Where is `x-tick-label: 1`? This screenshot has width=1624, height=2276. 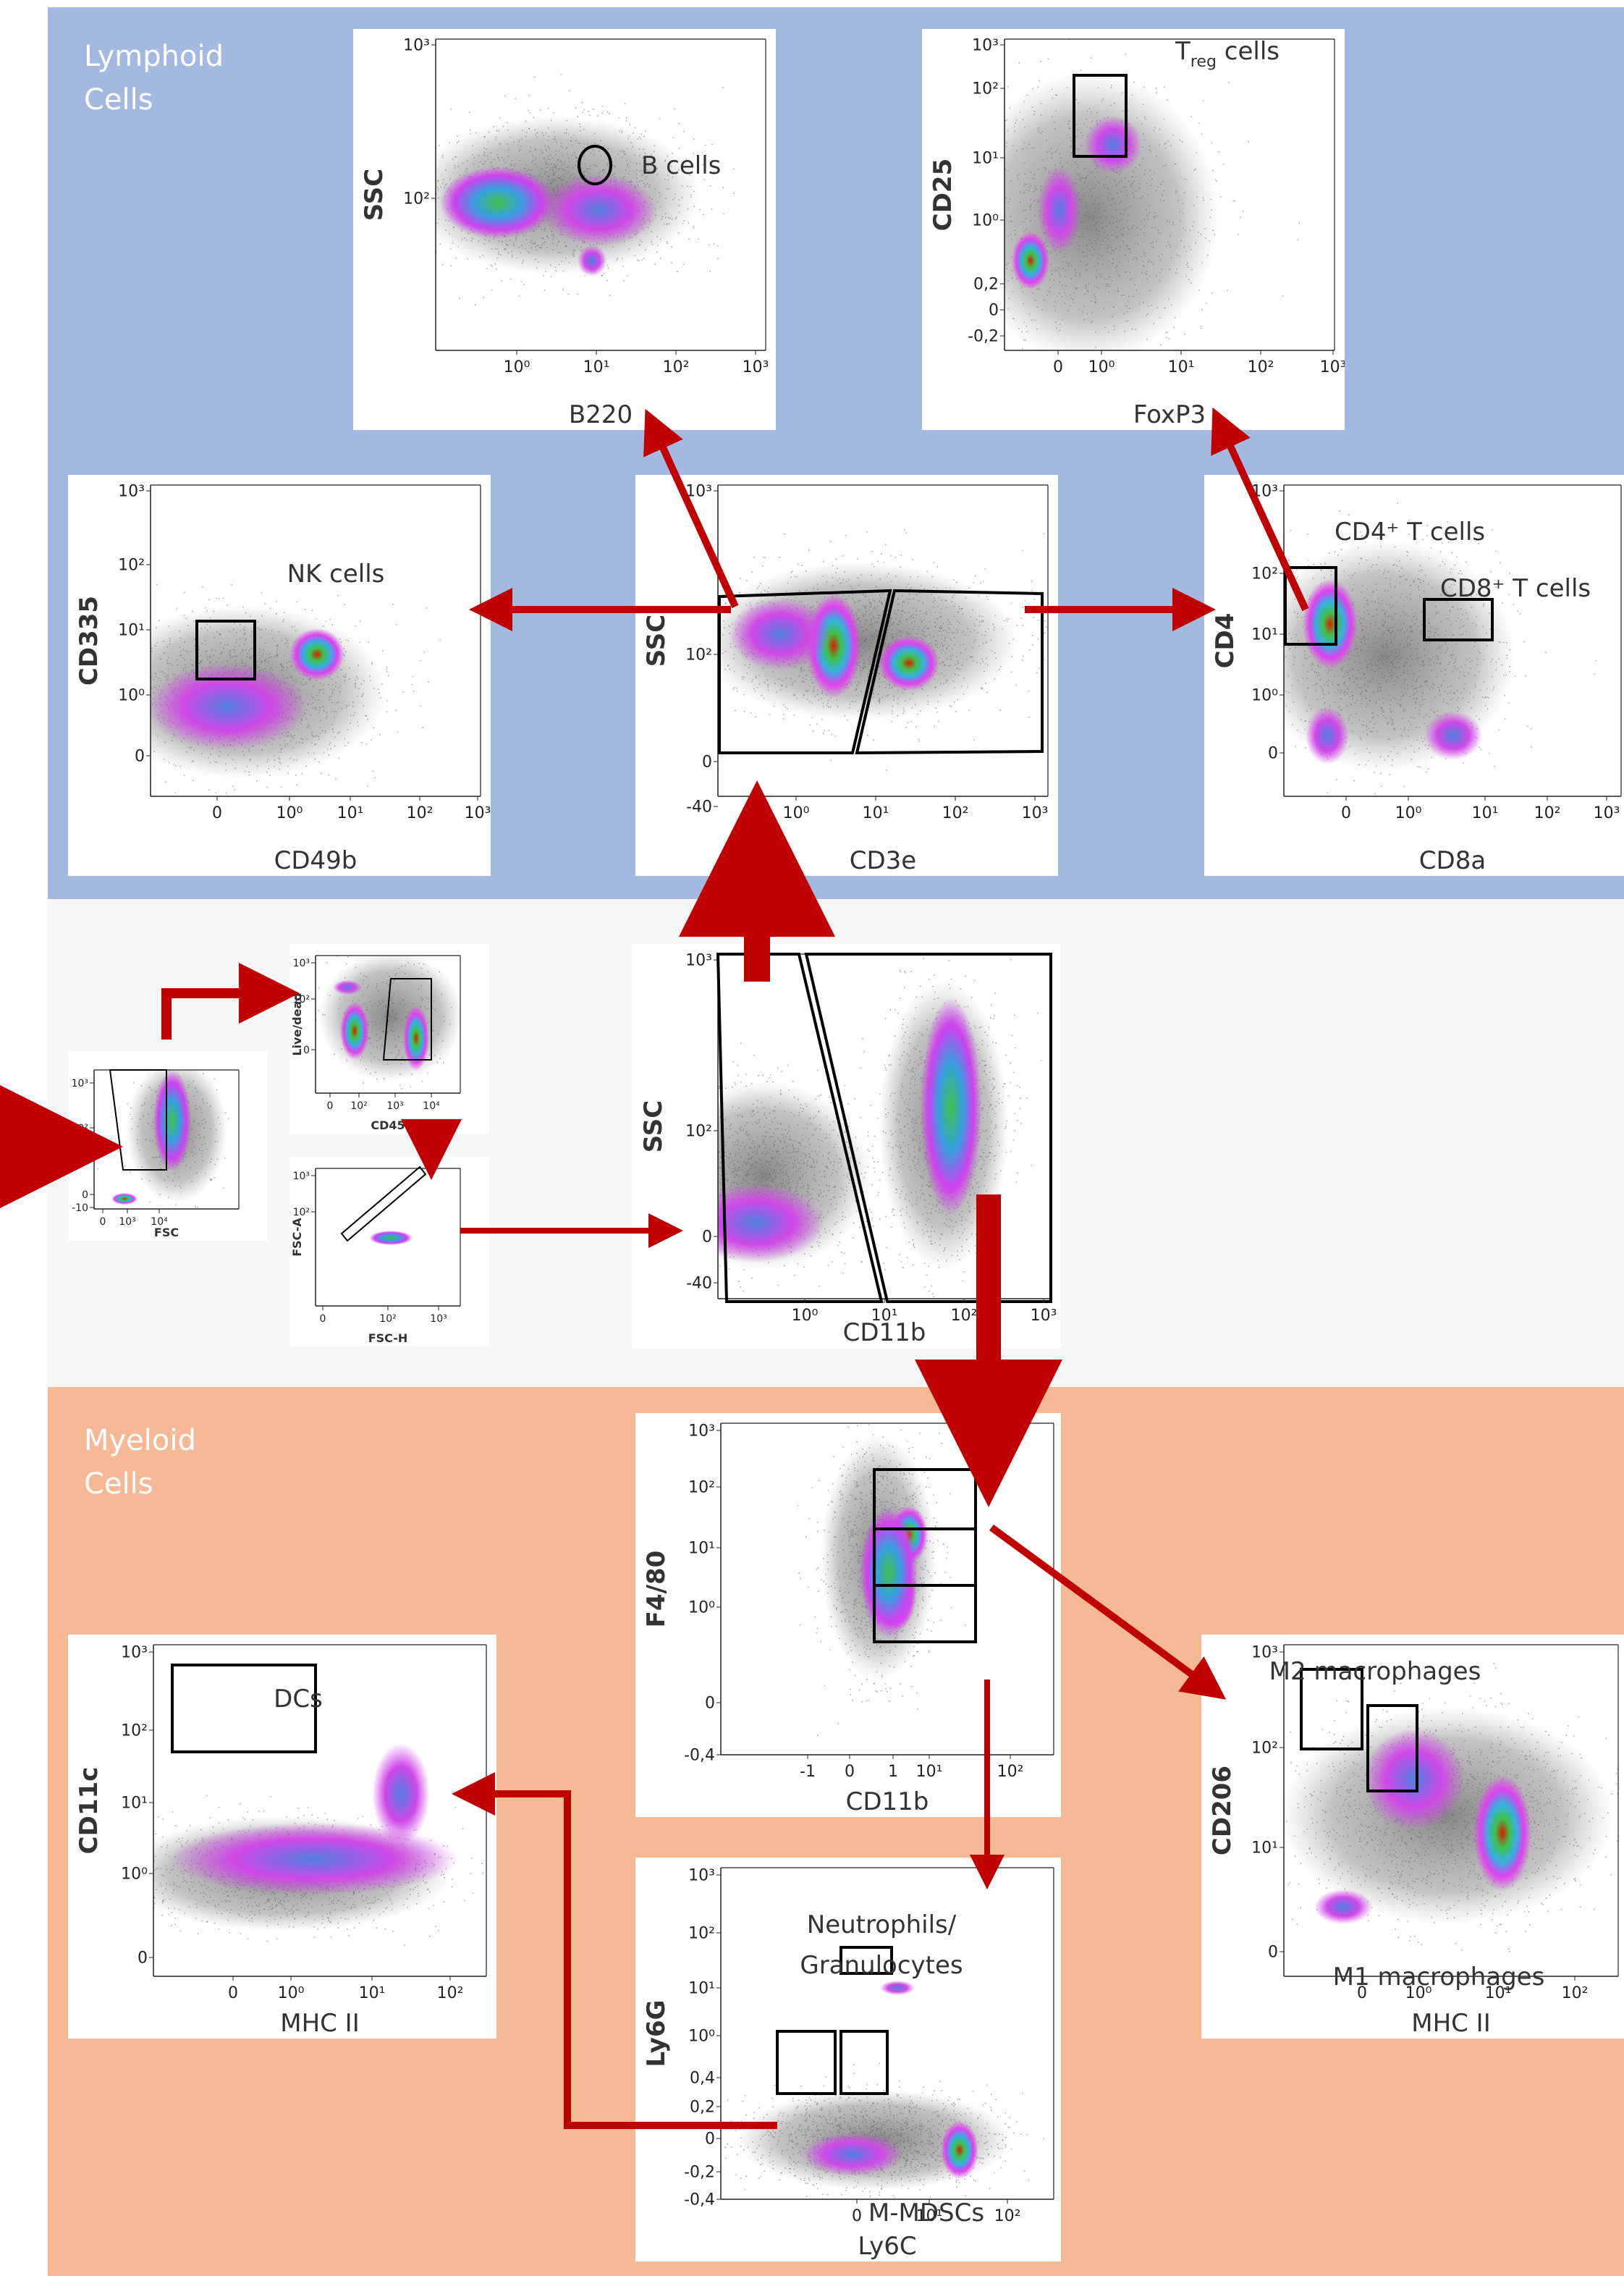 x-tick-label: 1 is located at coordinates (893, 1772).